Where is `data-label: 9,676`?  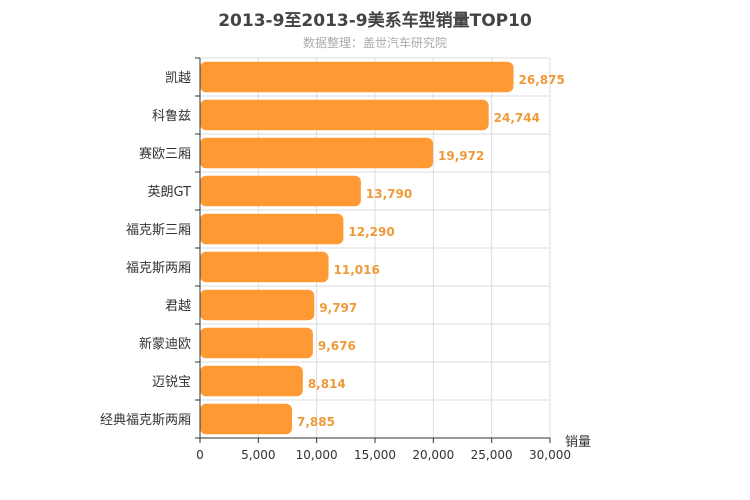
data-label: 9,676 is located at coordinates (337, 346).